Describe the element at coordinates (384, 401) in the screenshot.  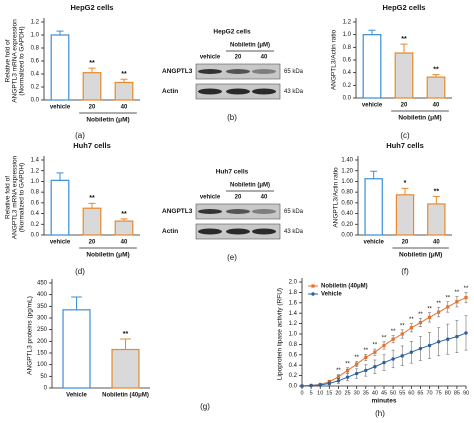
I see `x-axis-label: minutes` at that location.